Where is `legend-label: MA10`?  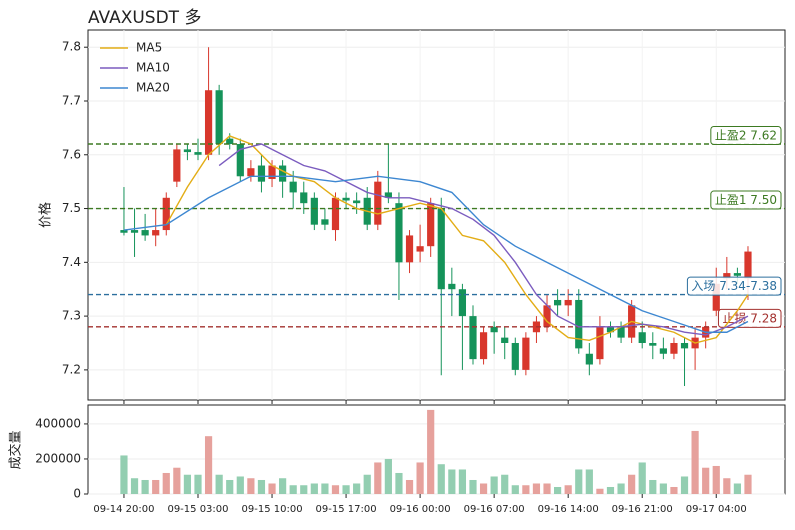
legend-label: MA10 is located at coordinates (153, 68).